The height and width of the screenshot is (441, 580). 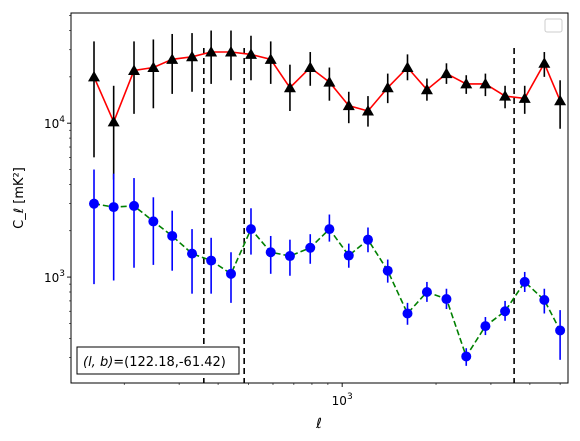 I want to click on x-tick-label: 103, so click(x=342, y=400).